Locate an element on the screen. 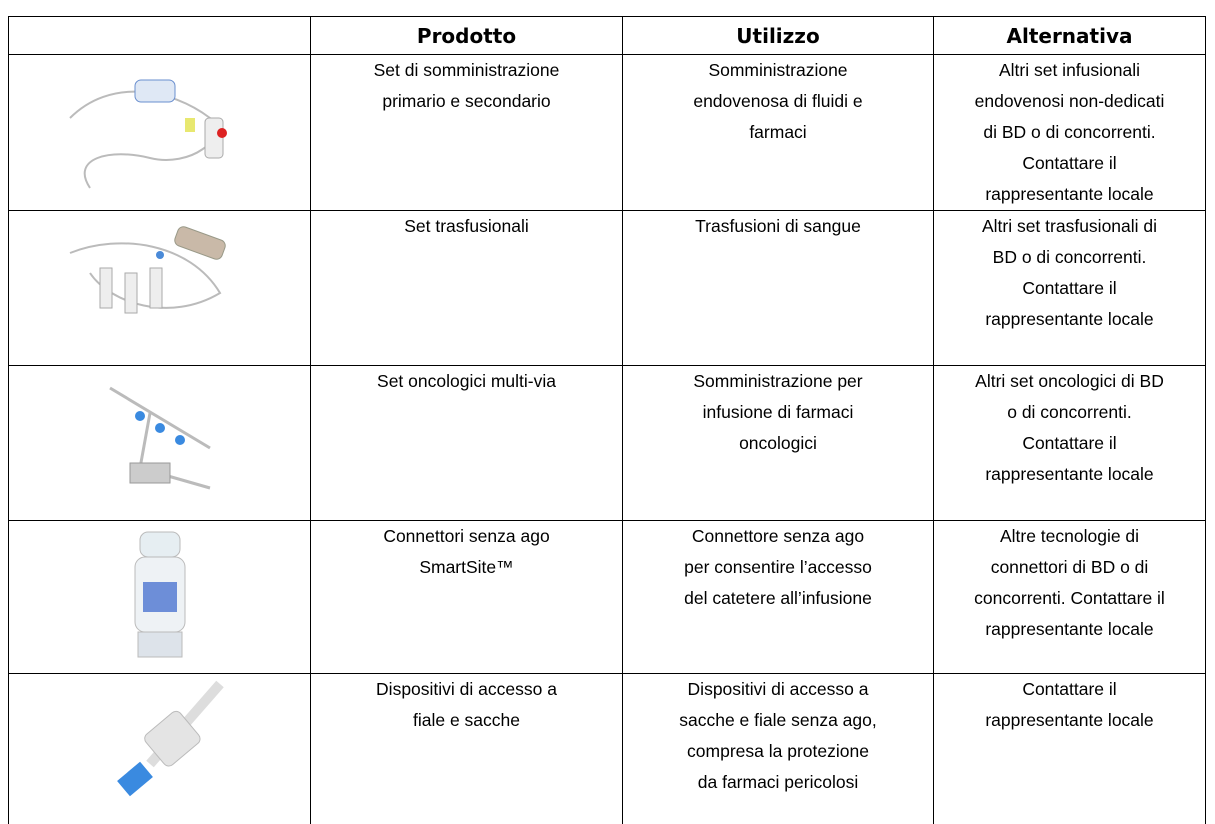  cell-line: endovenosa di fluidi e is located at coordinates (778, 101).